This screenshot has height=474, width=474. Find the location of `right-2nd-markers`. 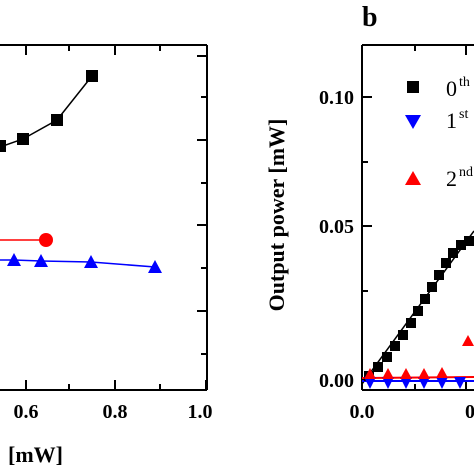

right-2nd-markers is located at coordinates (419, 357).